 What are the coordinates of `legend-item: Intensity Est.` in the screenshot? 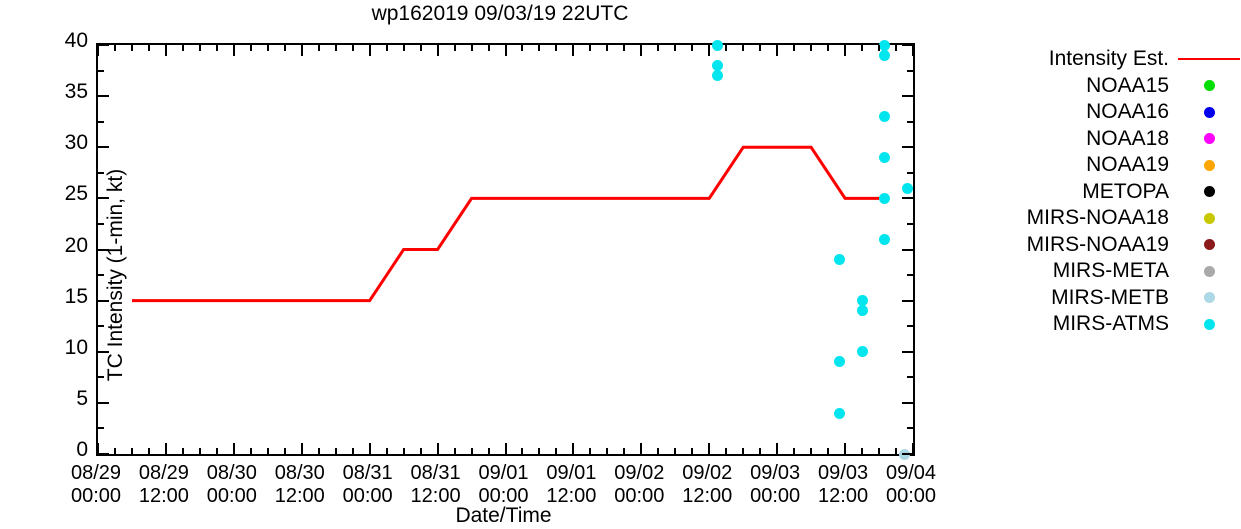 It's located at (1100, 59).